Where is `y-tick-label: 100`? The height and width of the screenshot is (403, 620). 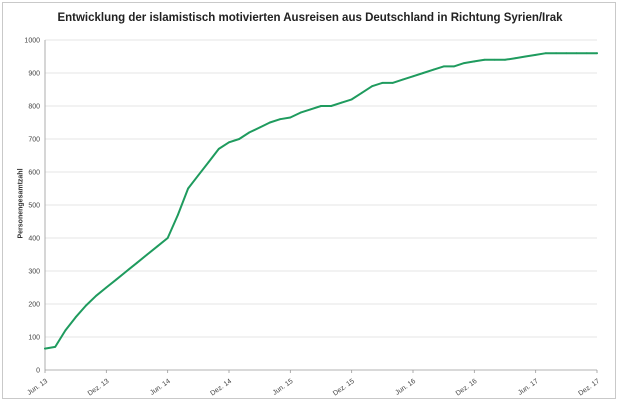
y-tick-label: 100 is located at coordinates (34, 338).